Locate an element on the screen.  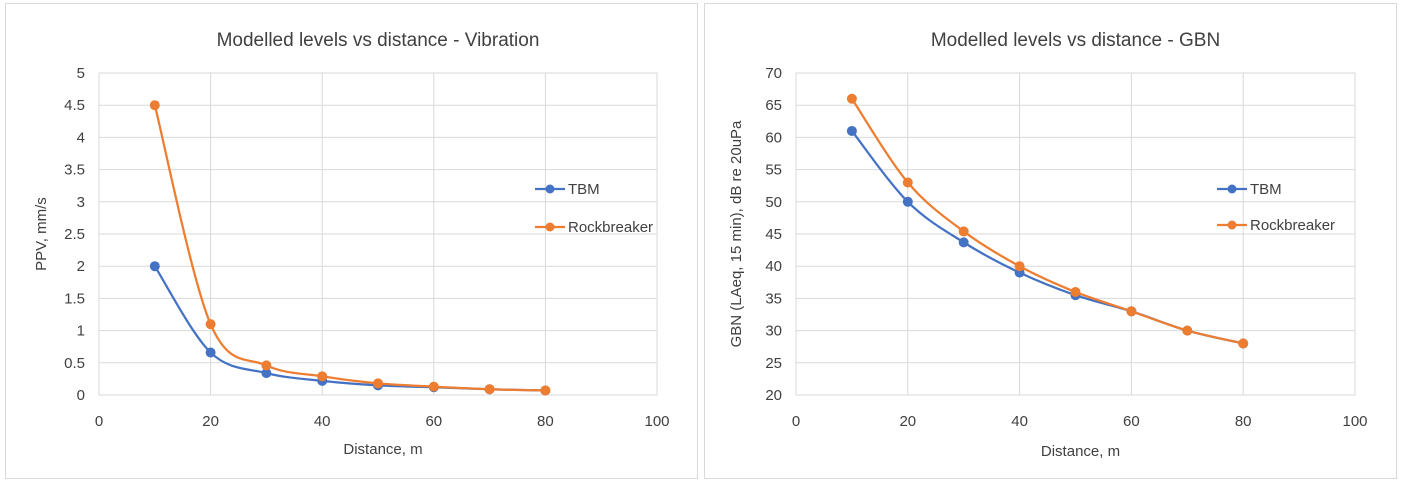
y-tick-label: 55 is located at coordinates (773, 170).